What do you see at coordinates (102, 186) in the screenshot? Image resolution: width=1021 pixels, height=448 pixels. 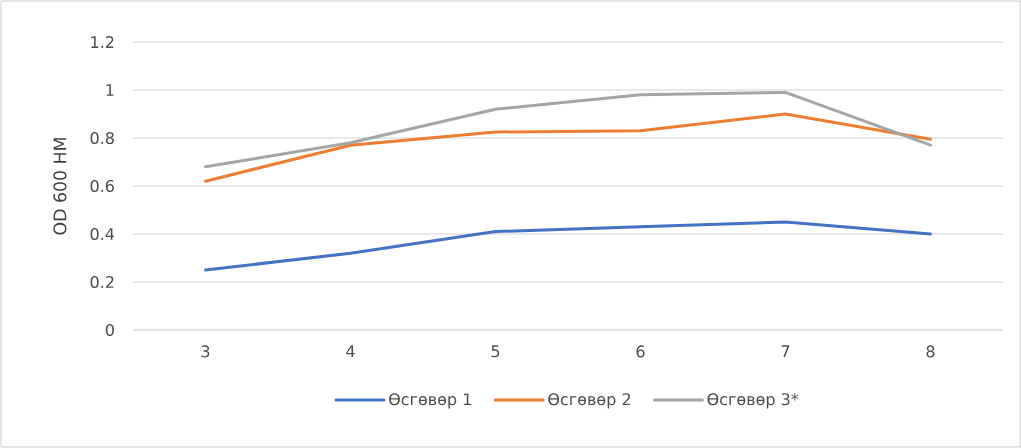 I see `y-tick-label: 0.6` at bounding box center [102, 186].